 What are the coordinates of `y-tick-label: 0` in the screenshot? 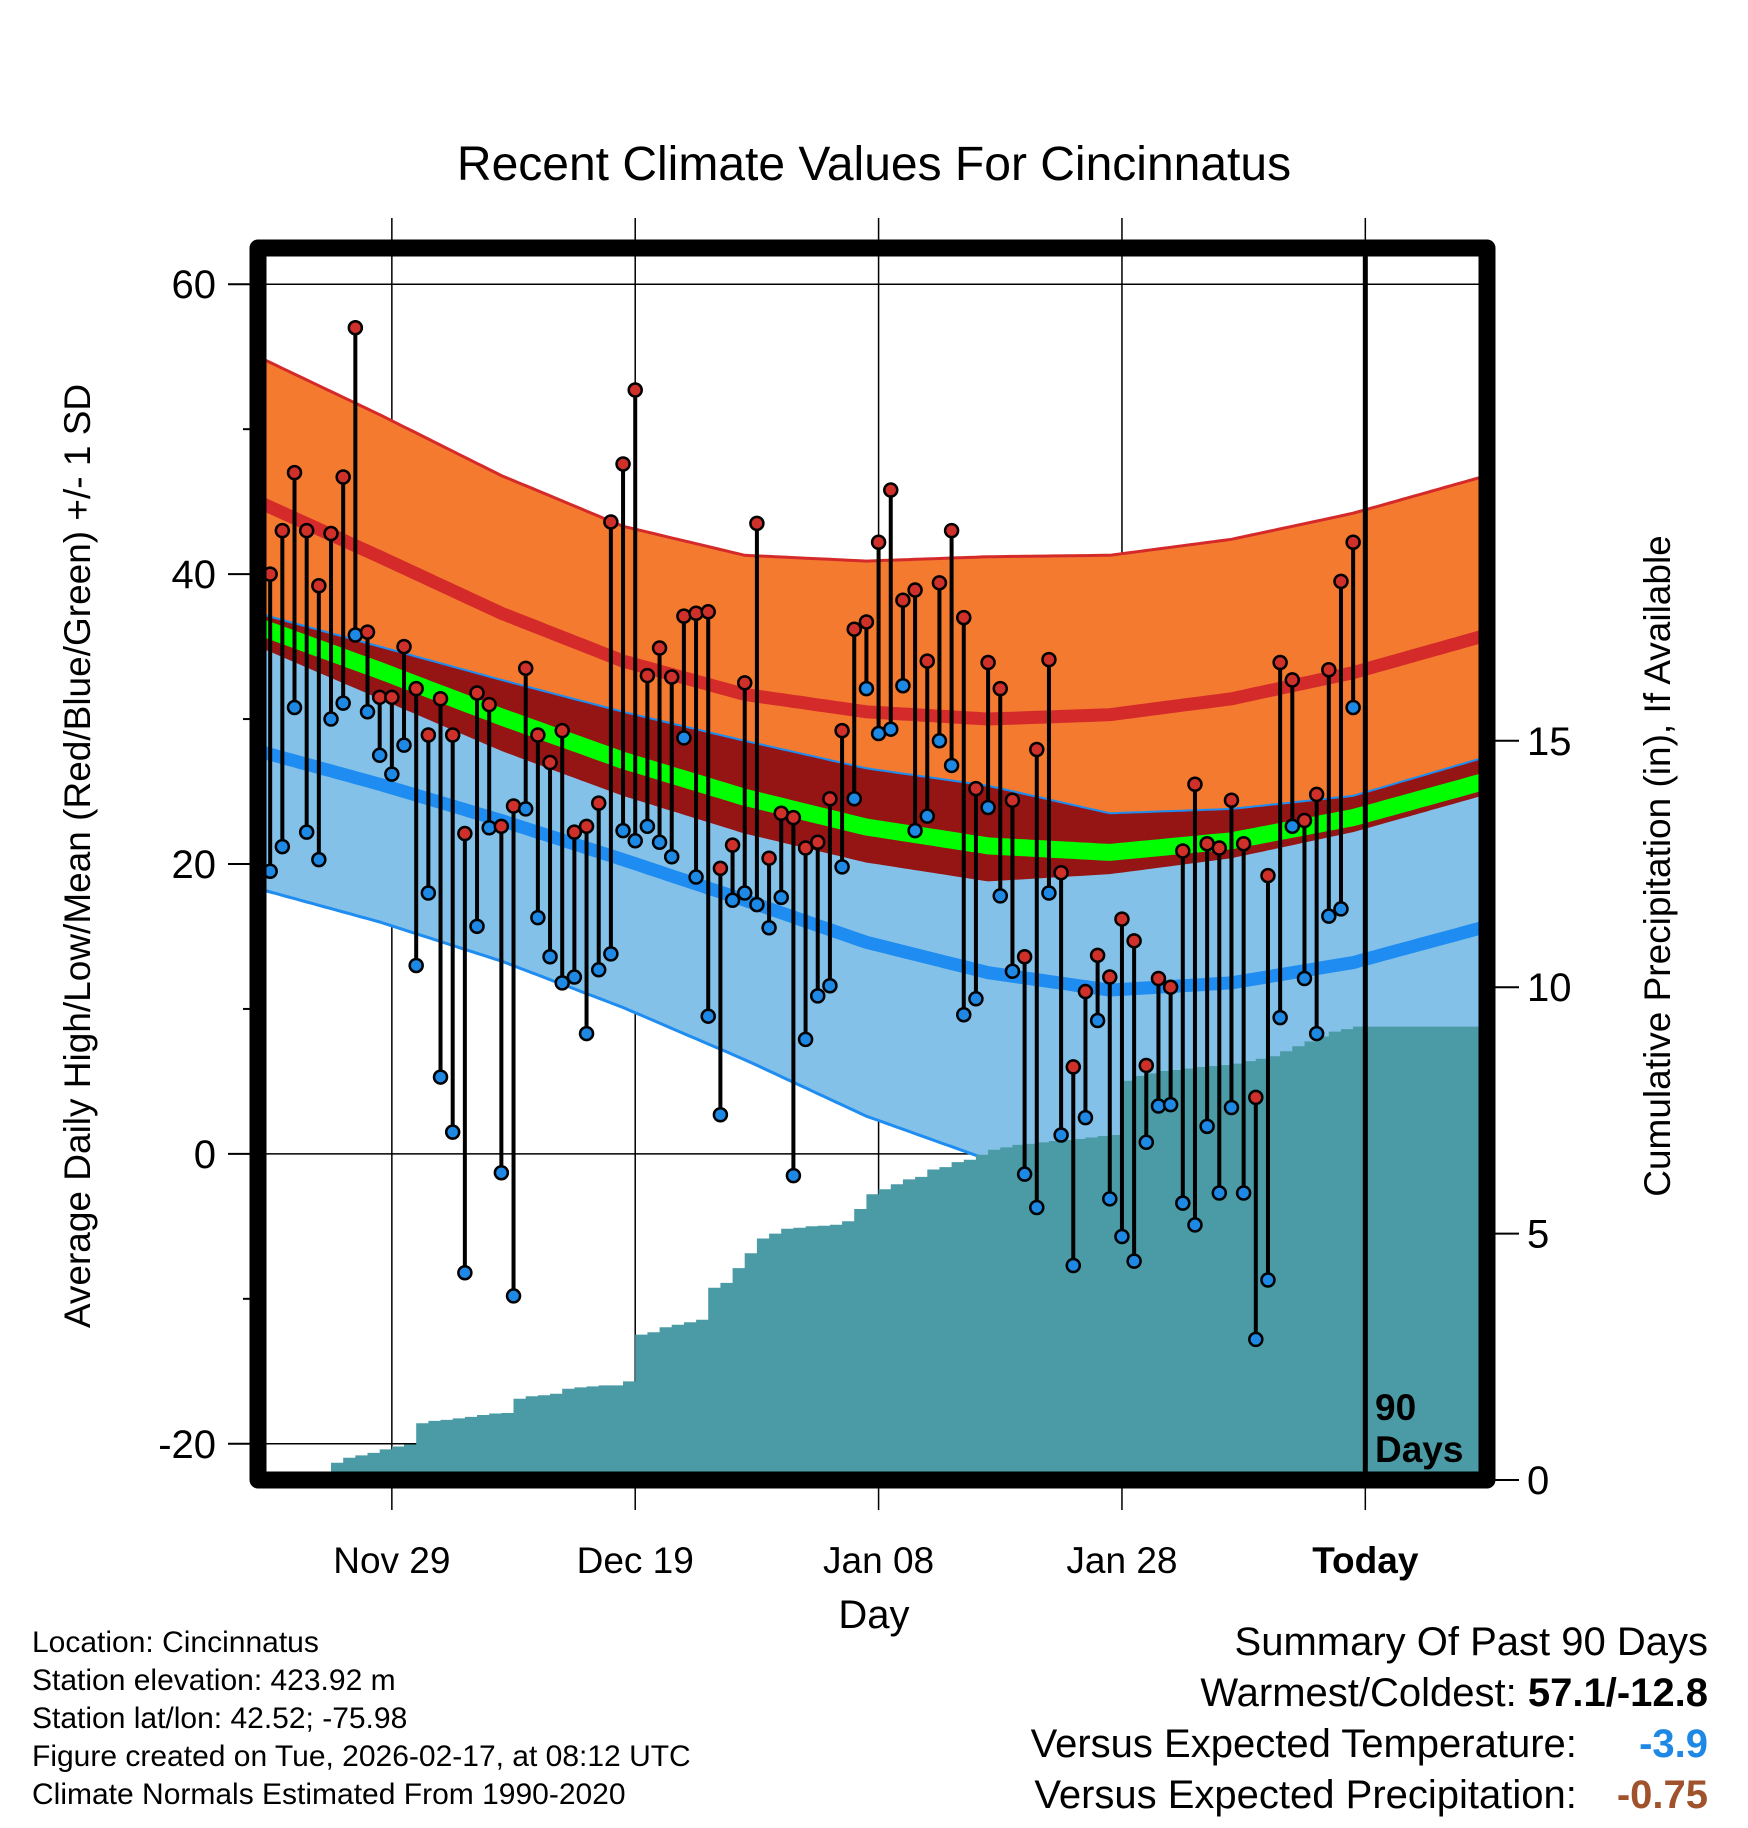 It's located at (205, 1155).